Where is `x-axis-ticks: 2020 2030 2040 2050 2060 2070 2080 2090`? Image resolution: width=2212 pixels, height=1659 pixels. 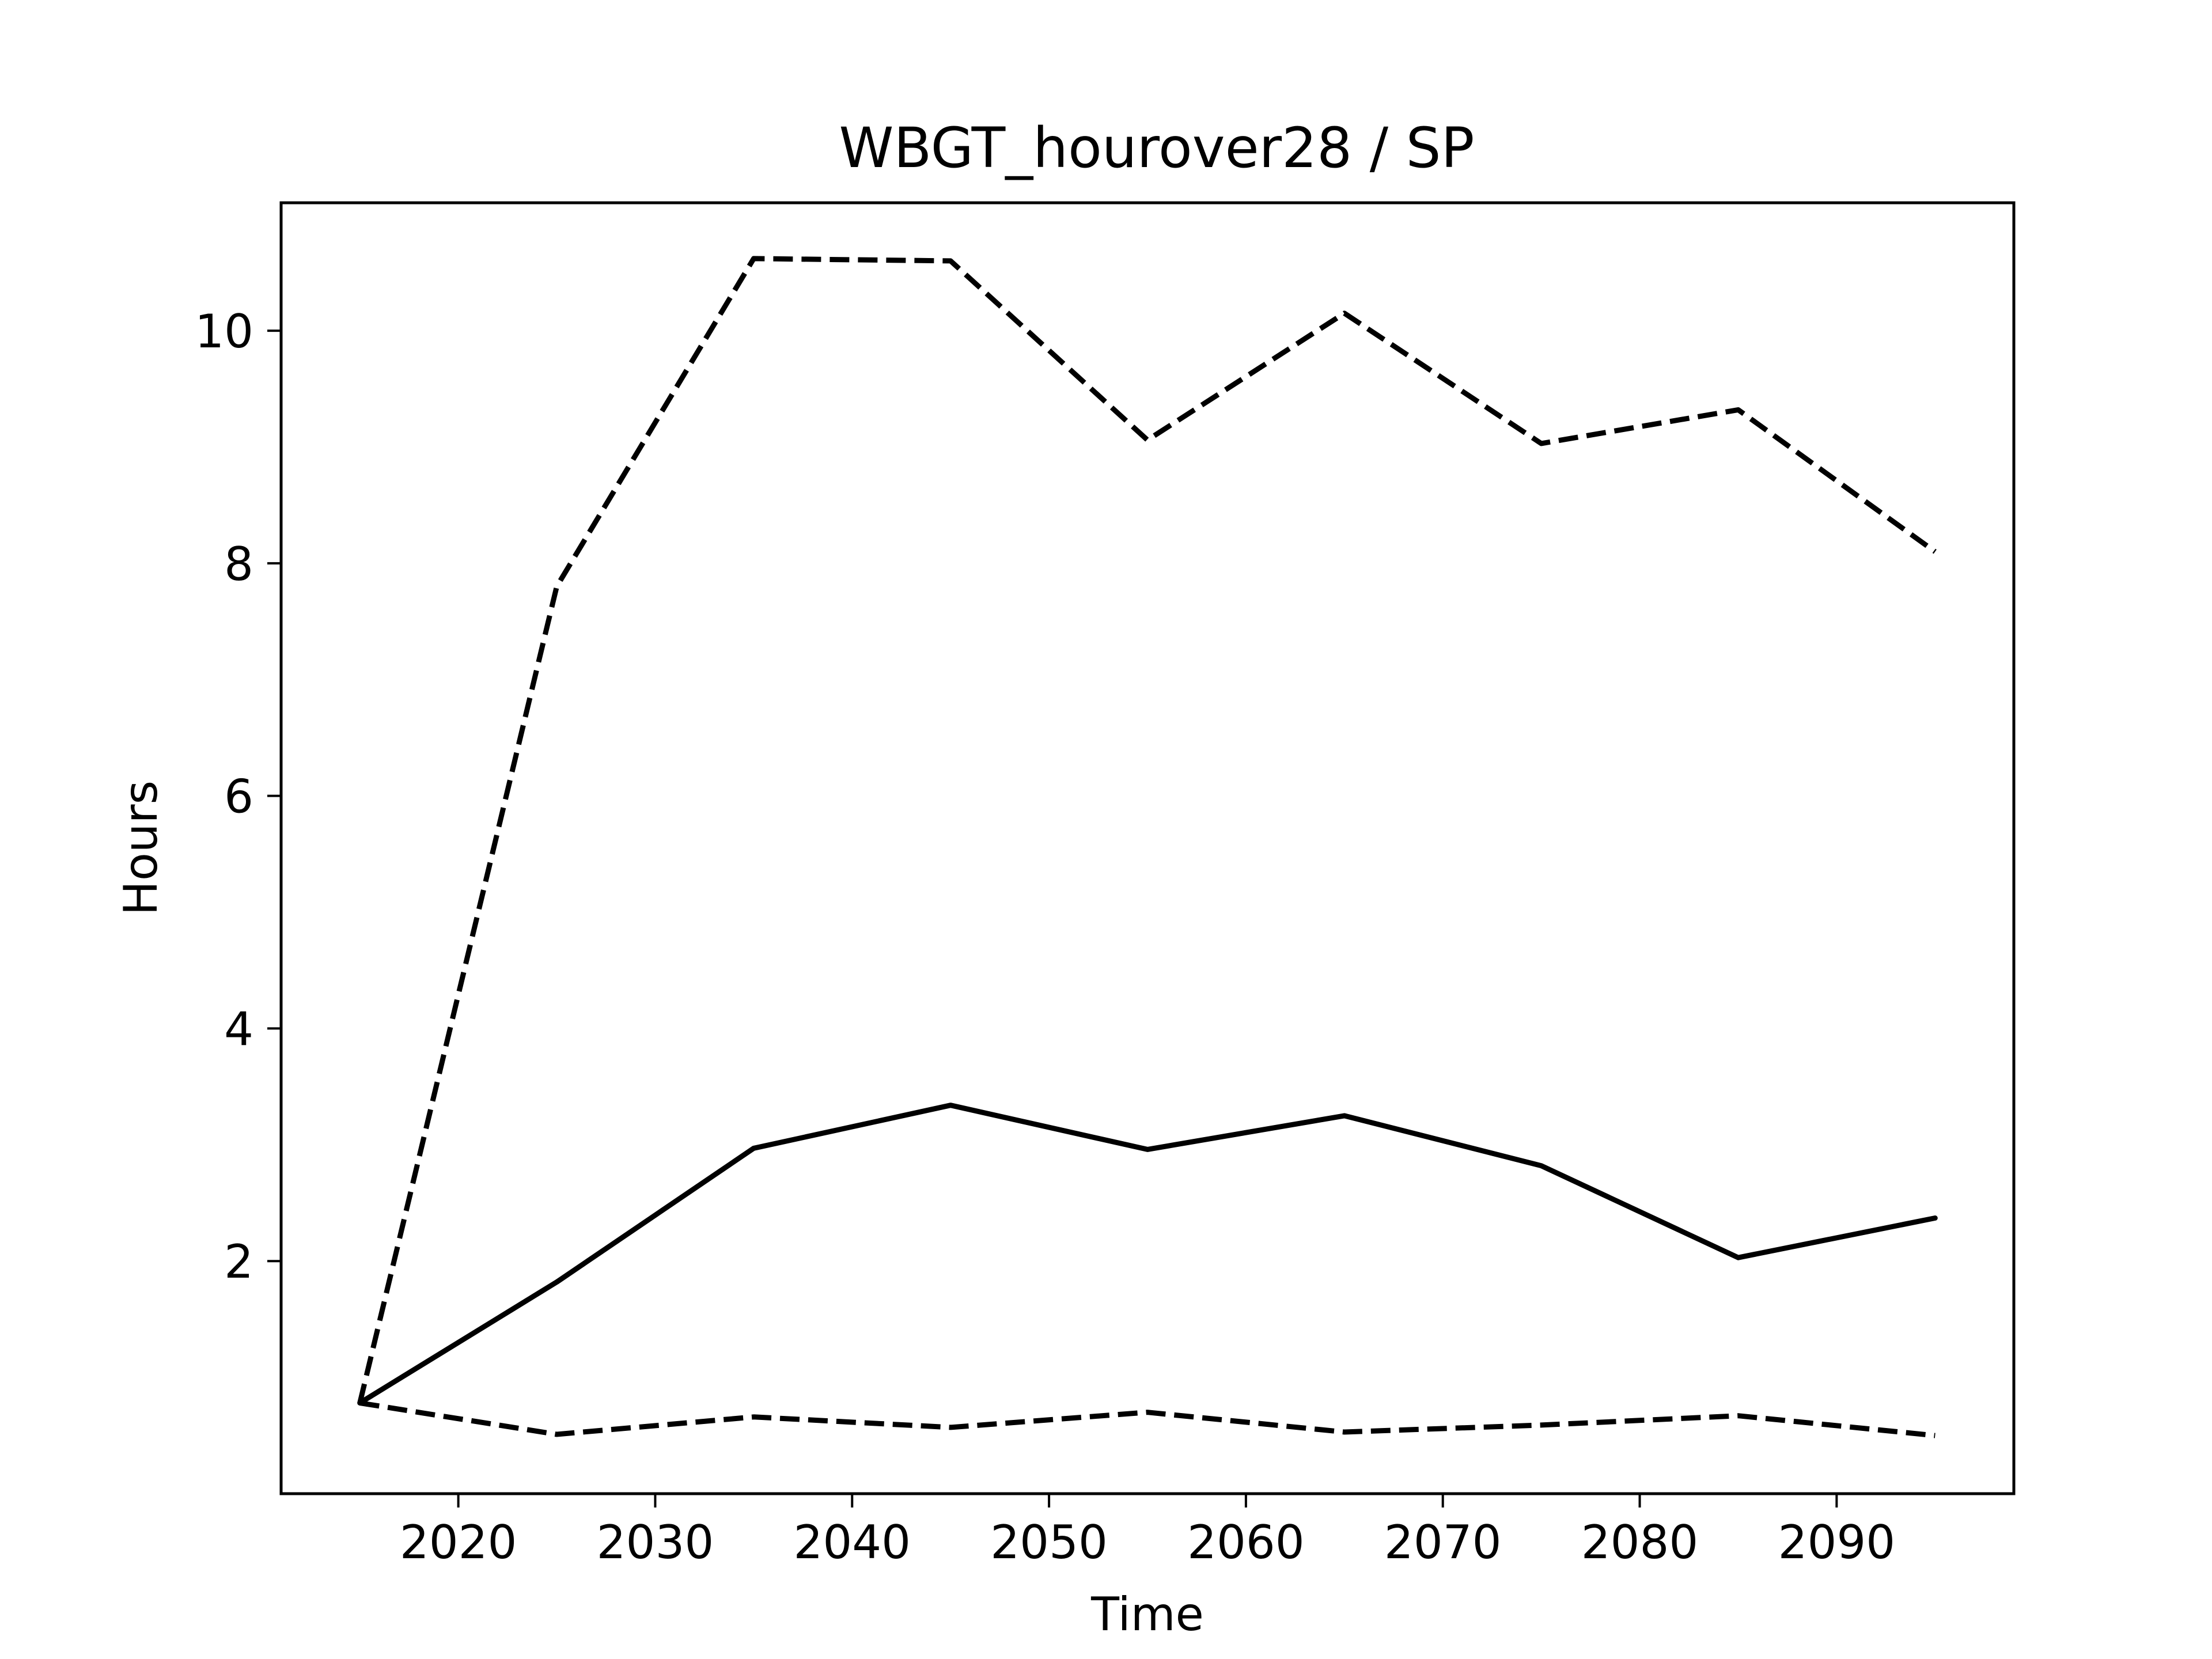 x-axis-ticks: 2020 2030 2040 2050 2060 2070 2080 2090 is located at coordinates (1147, 1531).